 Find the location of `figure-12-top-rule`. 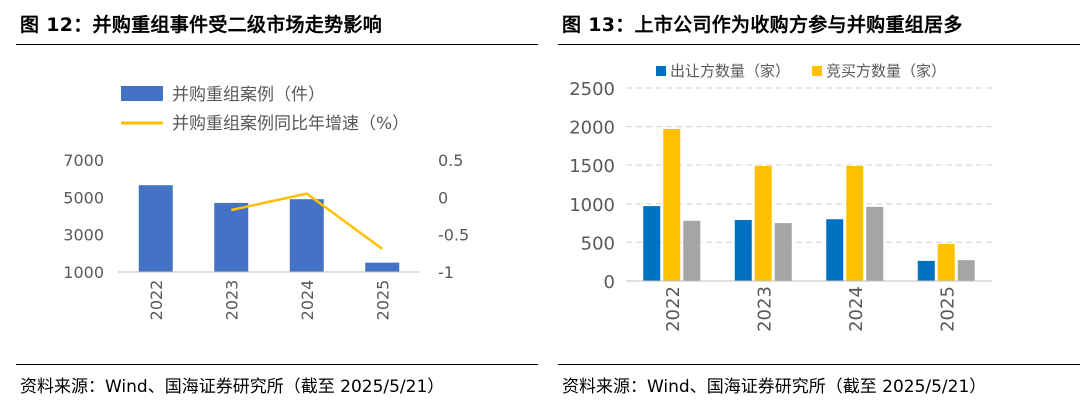

figure-12-top-rule is located at coordinates (277, 44).